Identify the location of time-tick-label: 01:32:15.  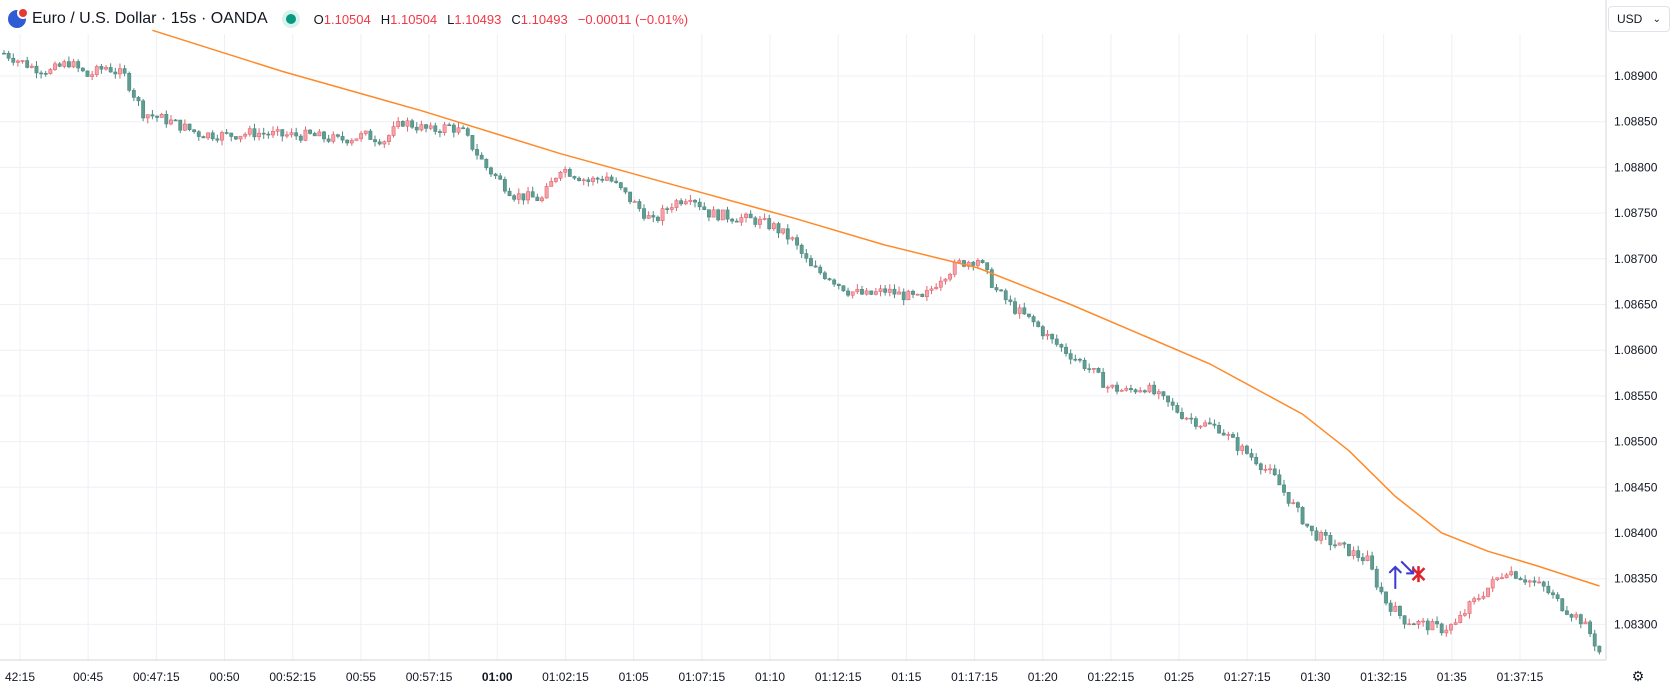
(1383, 677).